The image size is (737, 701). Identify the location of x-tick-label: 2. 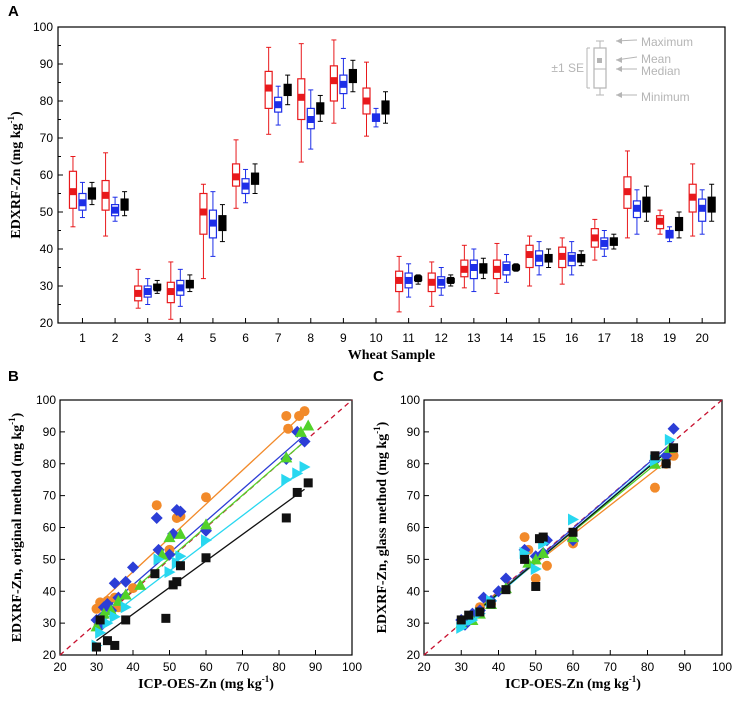
(115, 338).